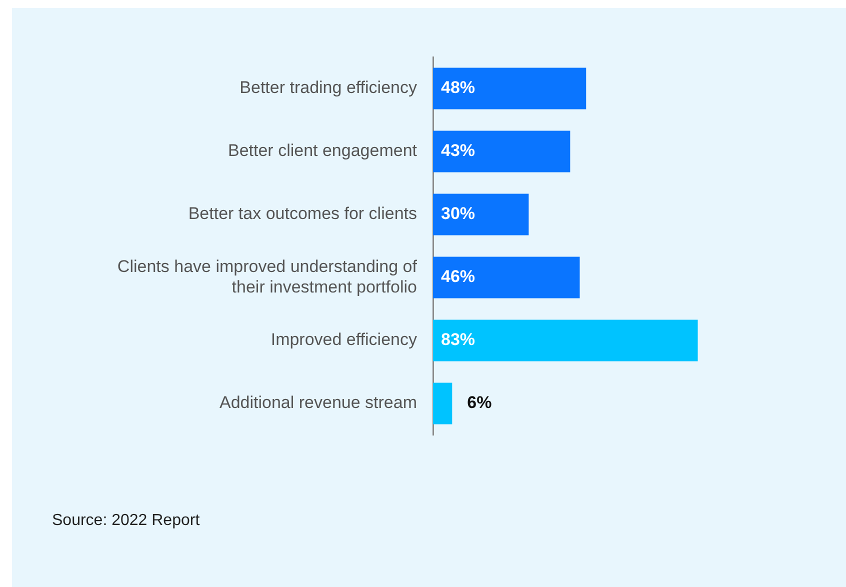  What do you see at coordinates (458, 88) in the screenshot?
I see `data-label: 48%` at bounding box center [458, 88].